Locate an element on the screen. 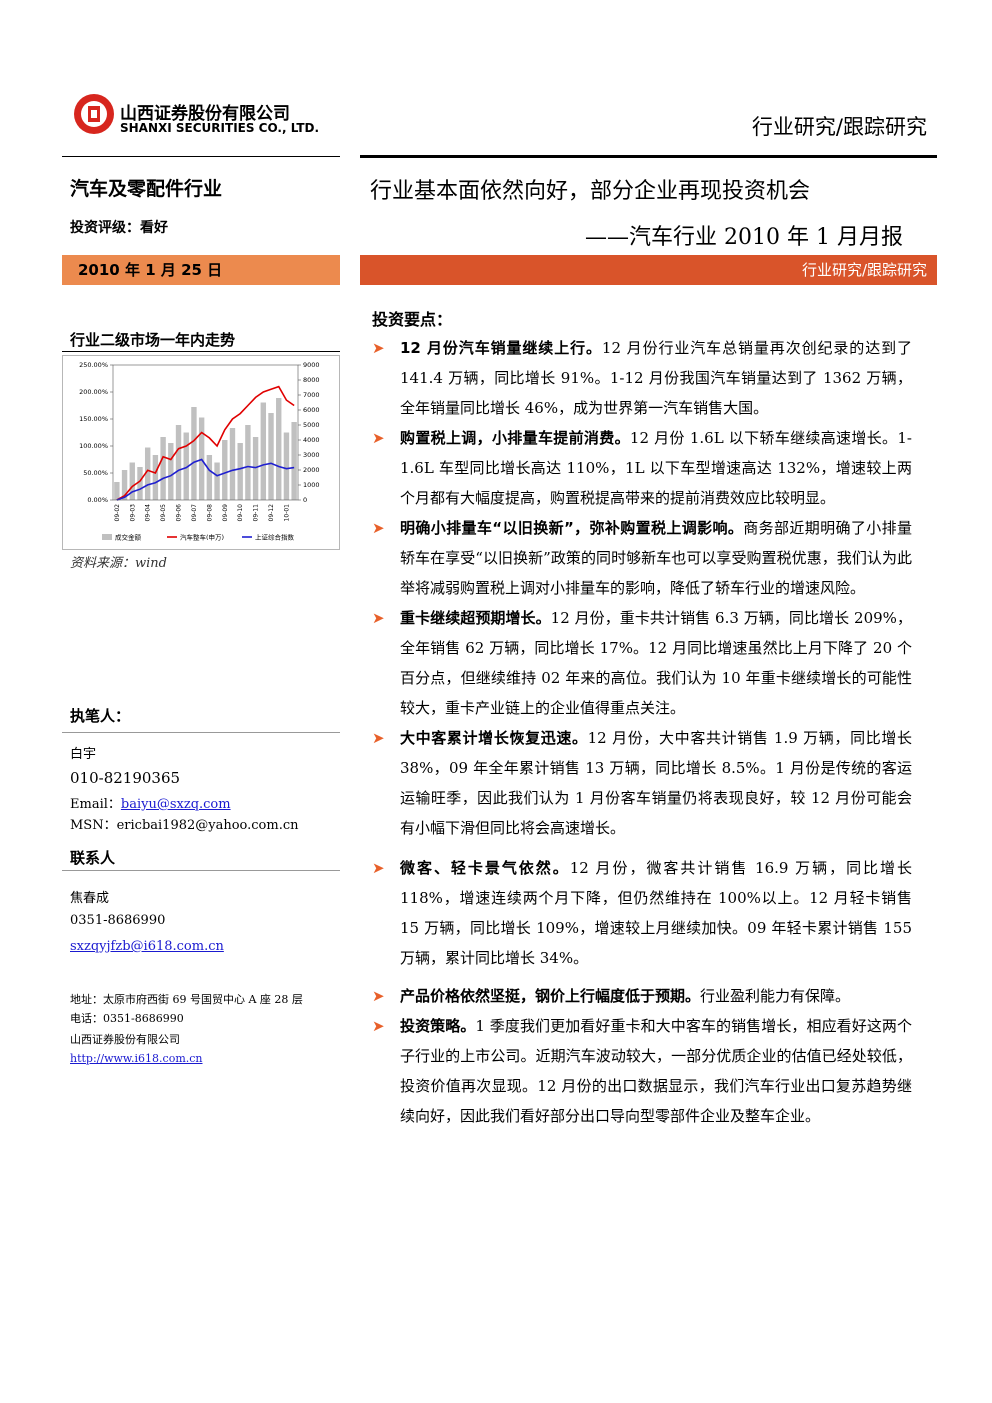 The width and height of the screenshot is (992, 1403). y2-tick-label: 3000 is located at coordinates (311, 455).